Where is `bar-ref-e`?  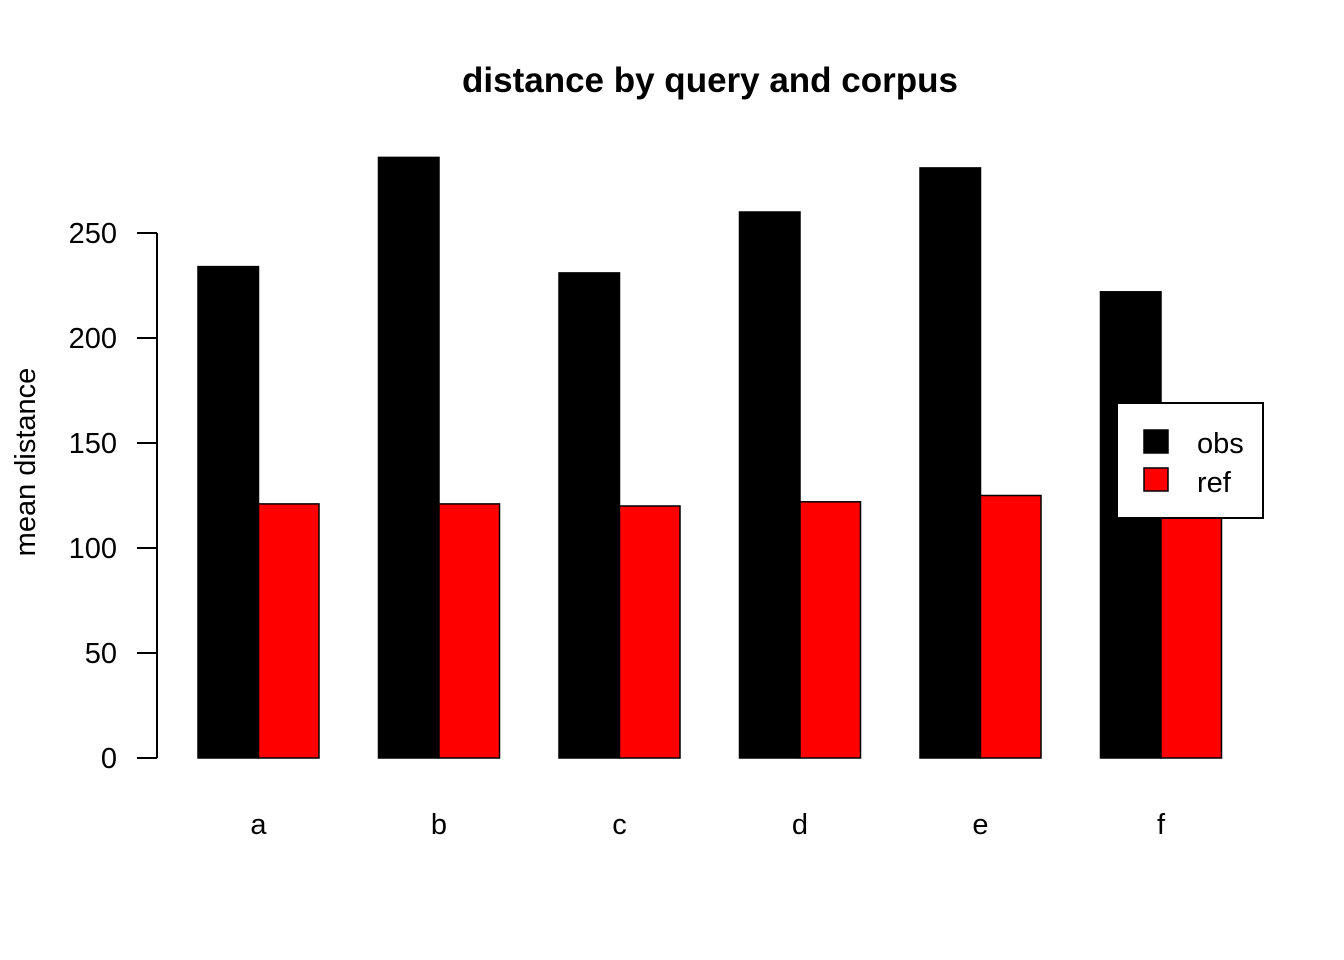 bar-ref-e is located at coordinates (1010, 626).